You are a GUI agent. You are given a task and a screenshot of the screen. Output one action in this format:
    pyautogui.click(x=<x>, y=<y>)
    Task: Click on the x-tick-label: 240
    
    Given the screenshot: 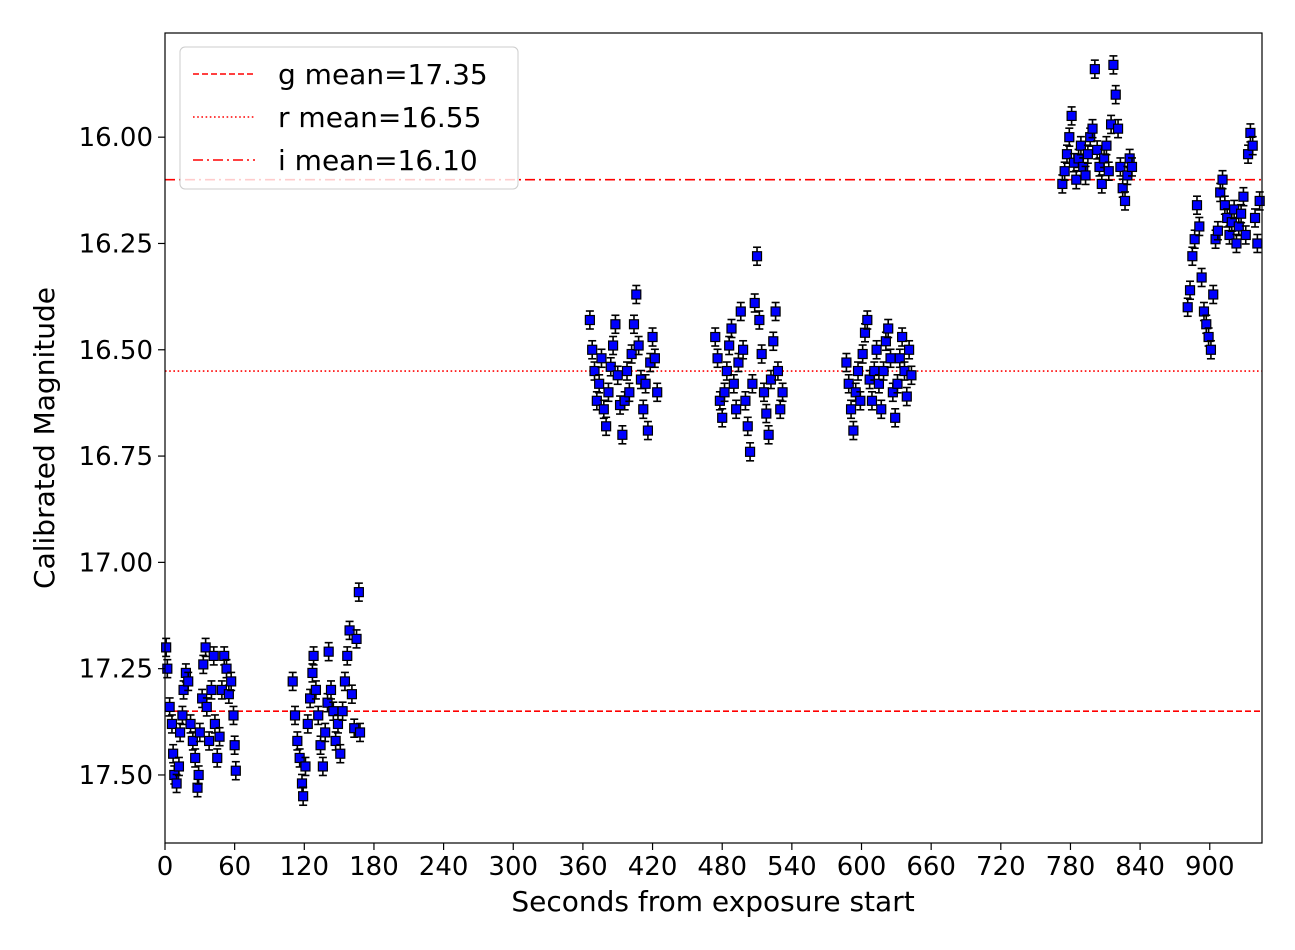 What is the action you would take?
    pyautogui.click(x=444, y=867)
    